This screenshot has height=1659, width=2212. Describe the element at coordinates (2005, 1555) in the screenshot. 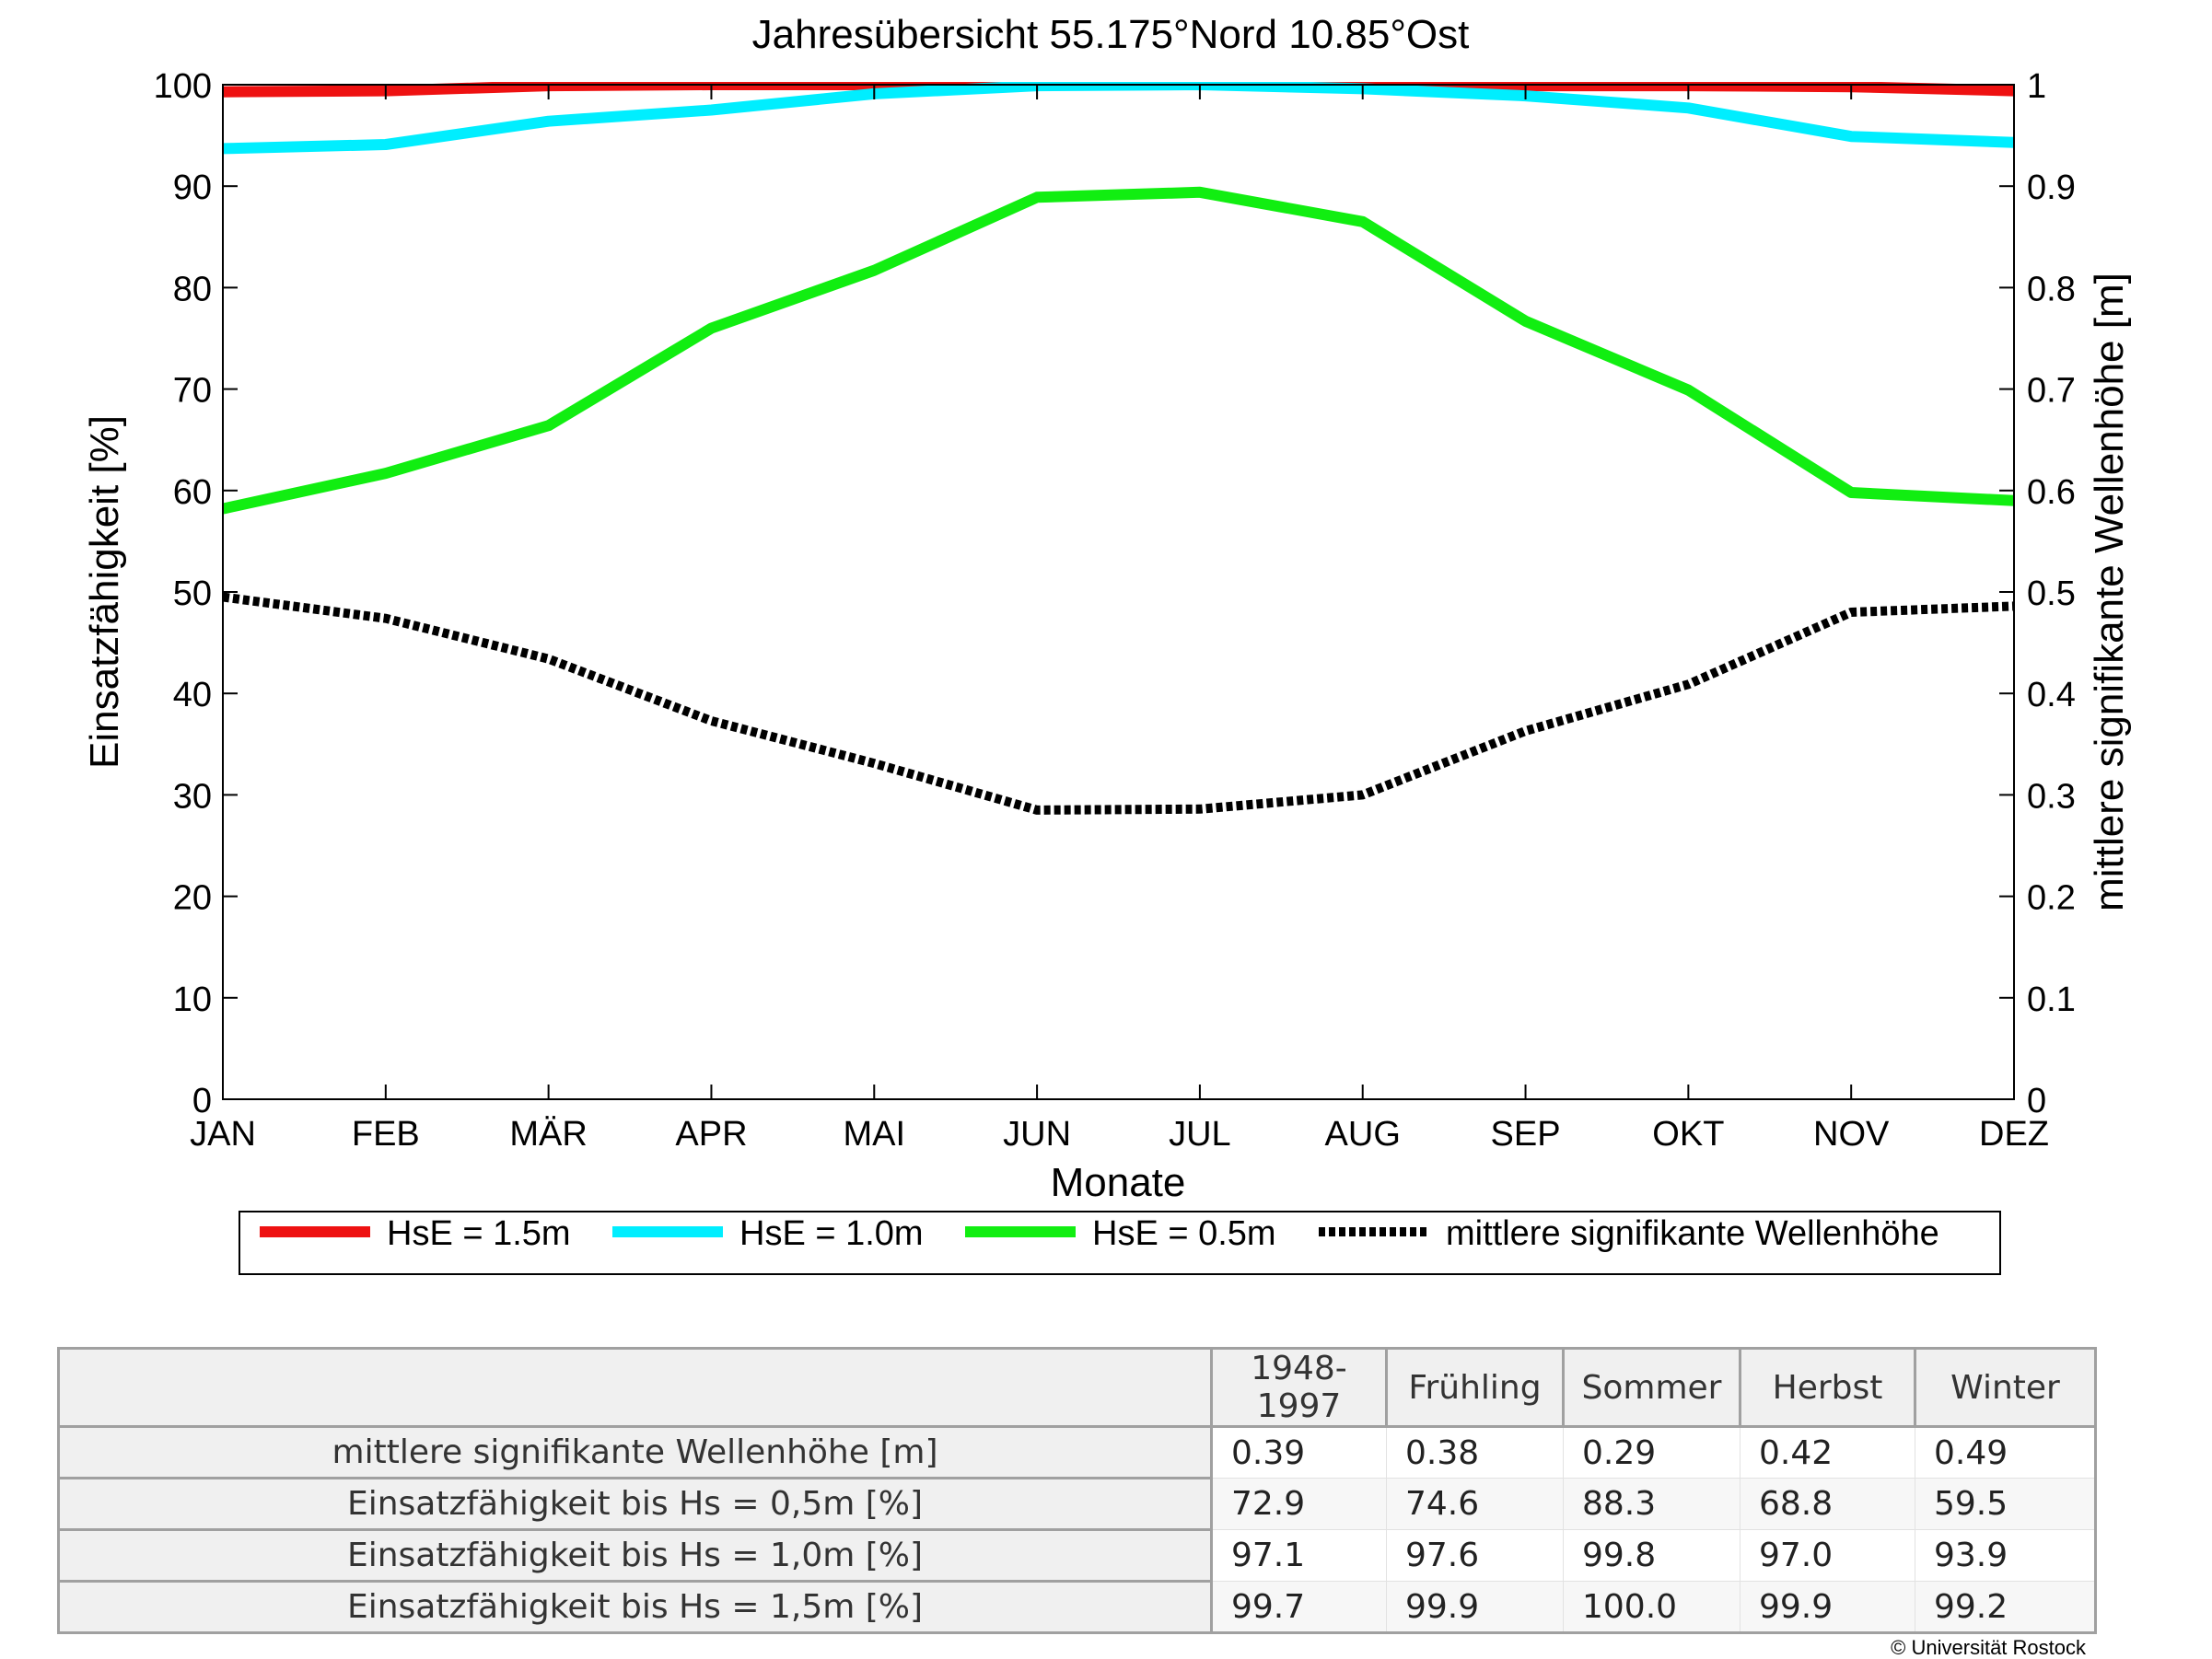

I see `table-cell: 93.9` at that location.